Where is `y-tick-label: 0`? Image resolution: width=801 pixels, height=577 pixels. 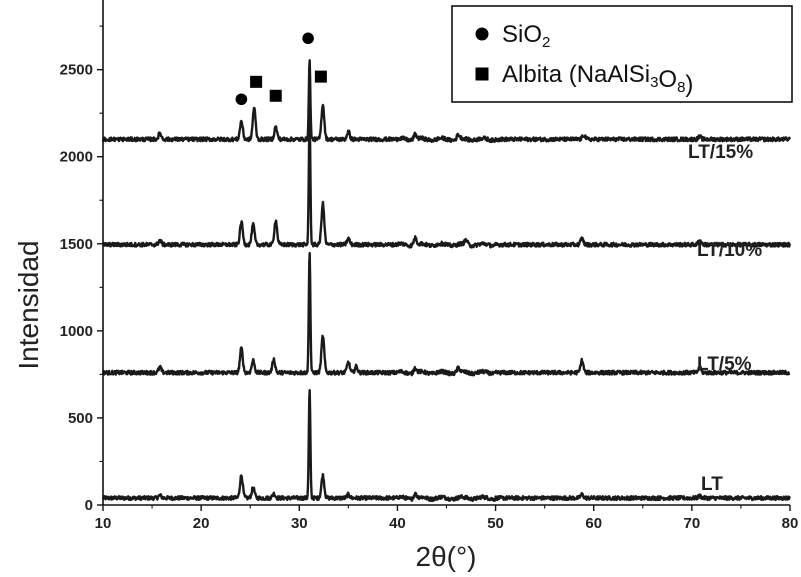 y-tick-label: 0 is located at coordinates (89, 505).